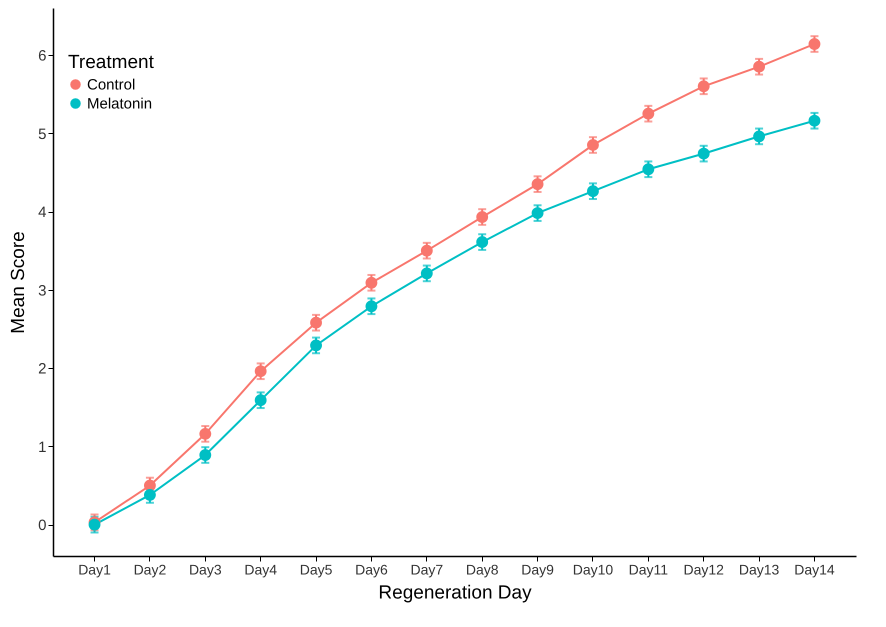  I want to click on x-tick-label: Day2, so click(150, 570).